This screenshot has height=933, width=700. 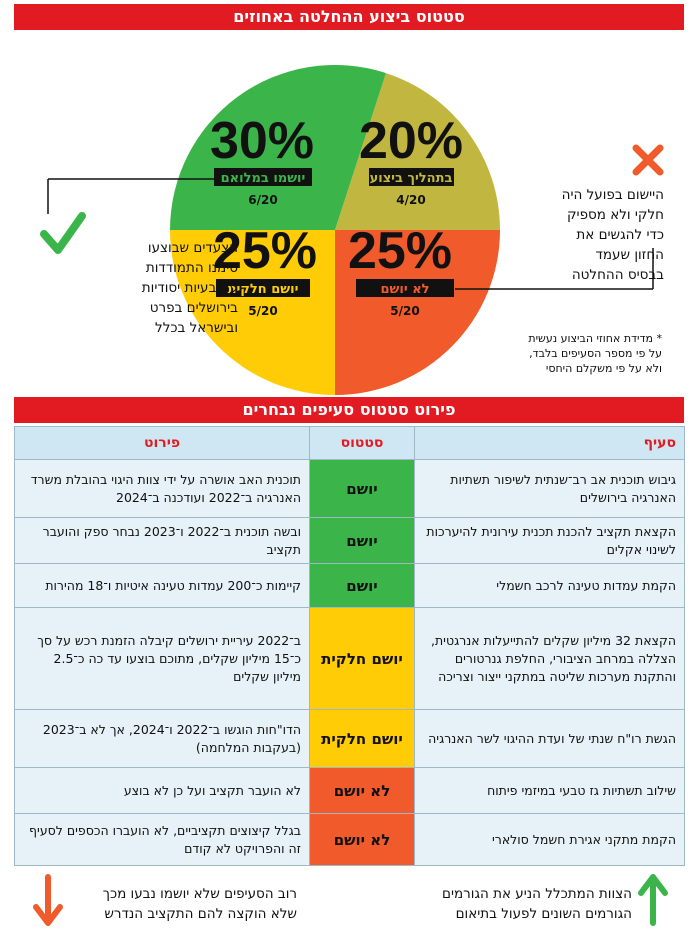 I want to click on footer-icons, so click(x=350, y=900).